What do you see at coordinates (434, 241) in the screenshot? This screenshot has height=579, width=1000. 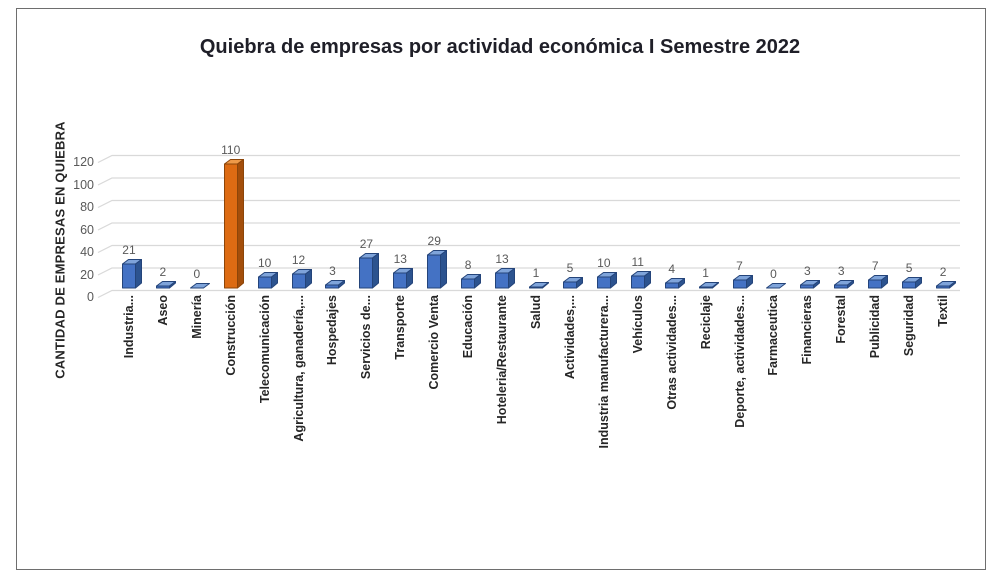 I see `data-label: 29` at bounding box center [434, 241].